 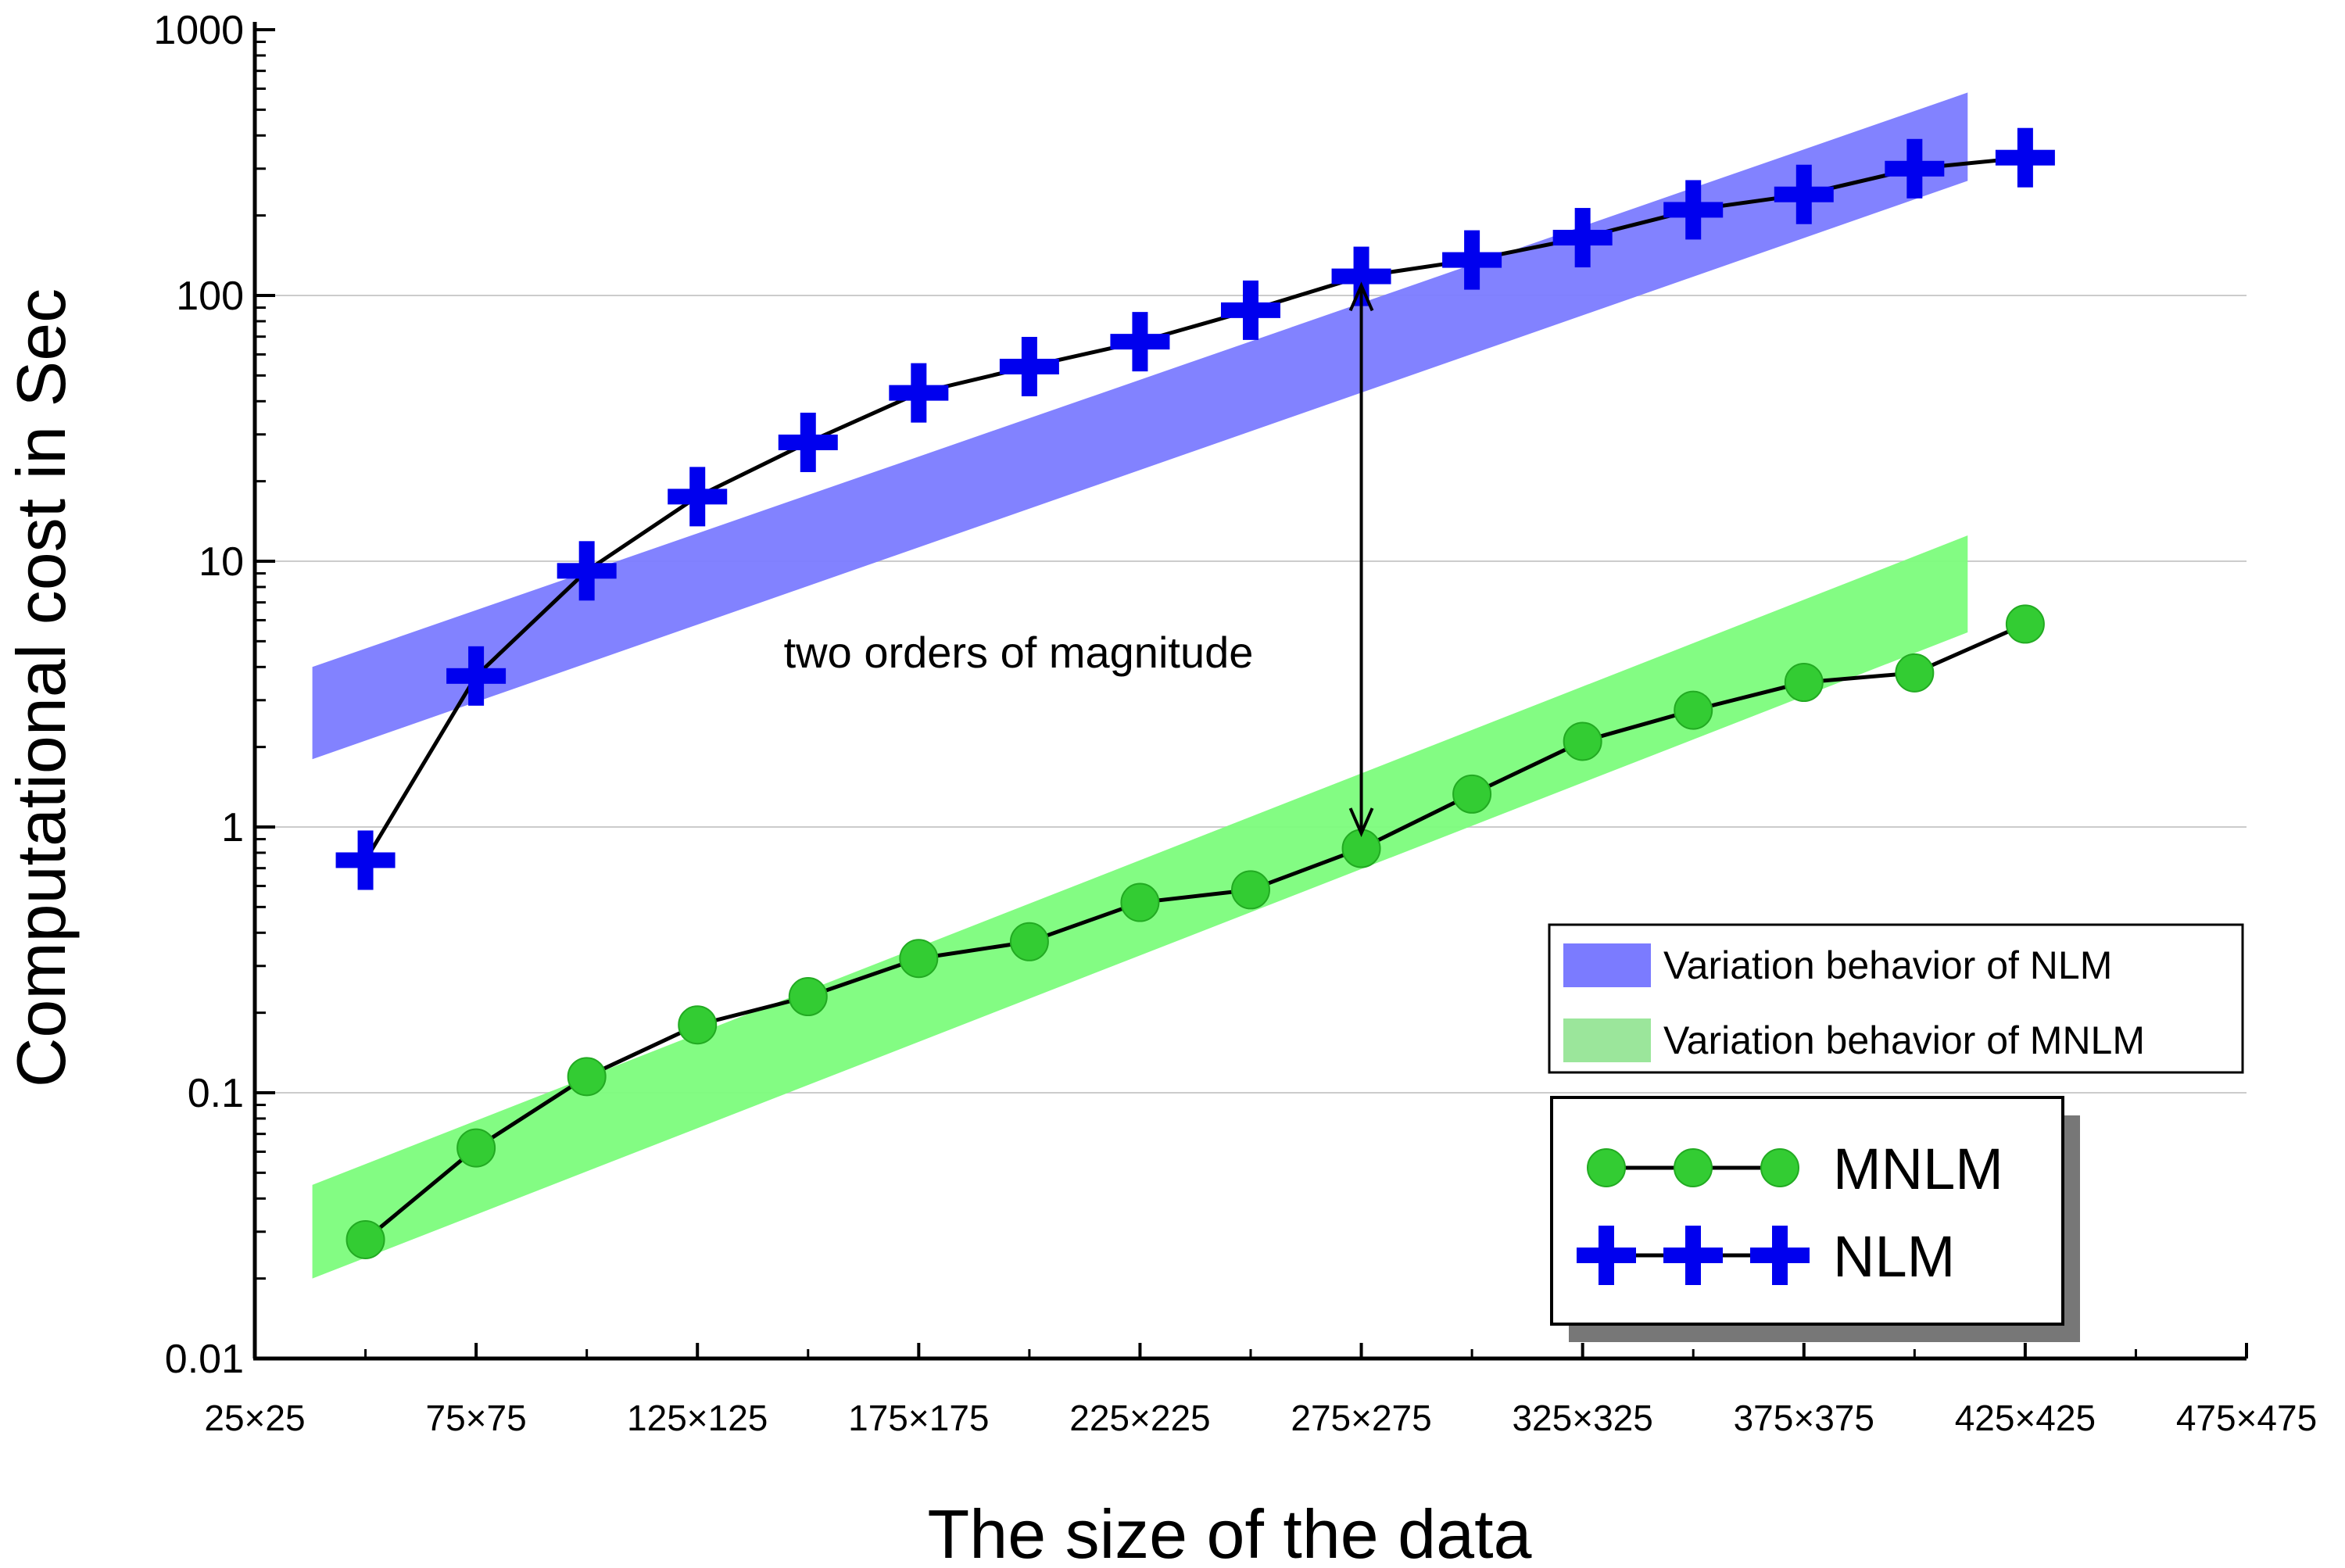 What do you see at coordinates (232, 827) in the screenshot?
I see `y-tick-label: 1` at bounding box center [232, 827].